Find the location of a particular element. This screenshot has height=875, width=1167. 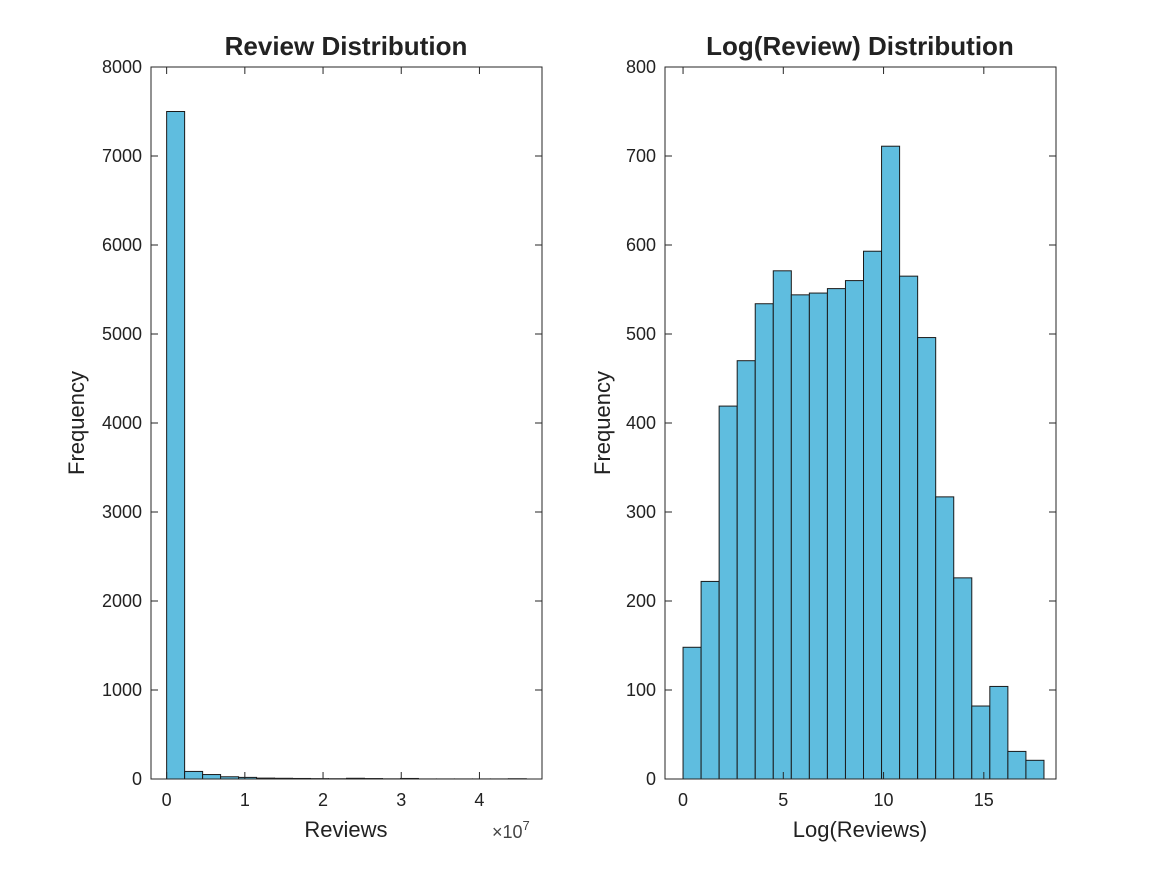

x-axis-exponent-base: ×10 is located at coordinates (507, 832).